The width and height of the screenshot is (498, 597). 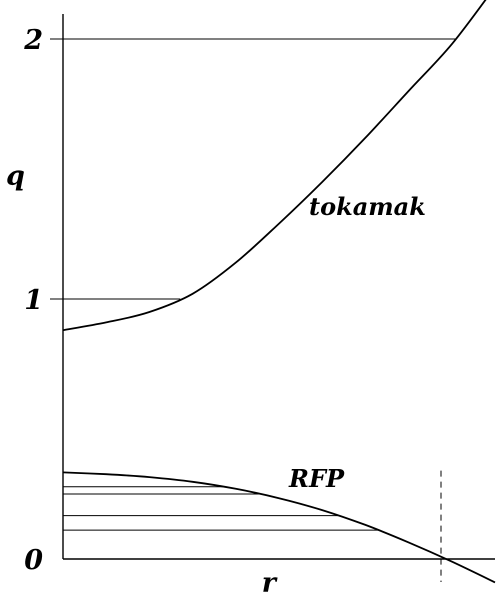 I want to click on y-tick-label-1: 1, so click(x=33, y=300).